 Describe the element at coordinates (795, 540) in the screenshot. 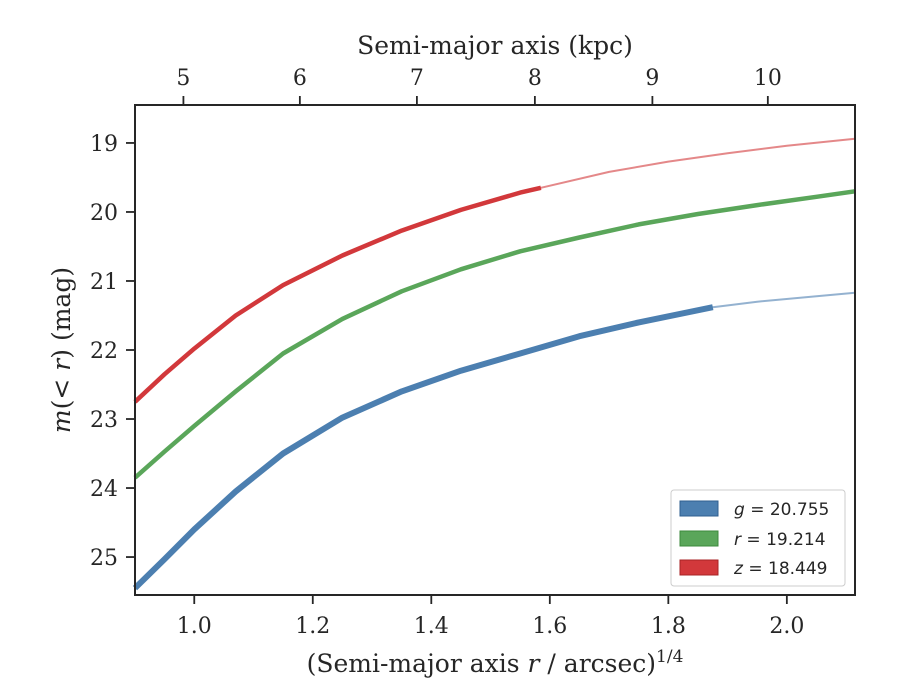

I see `legend-label-r-value: 19.214` at that location.